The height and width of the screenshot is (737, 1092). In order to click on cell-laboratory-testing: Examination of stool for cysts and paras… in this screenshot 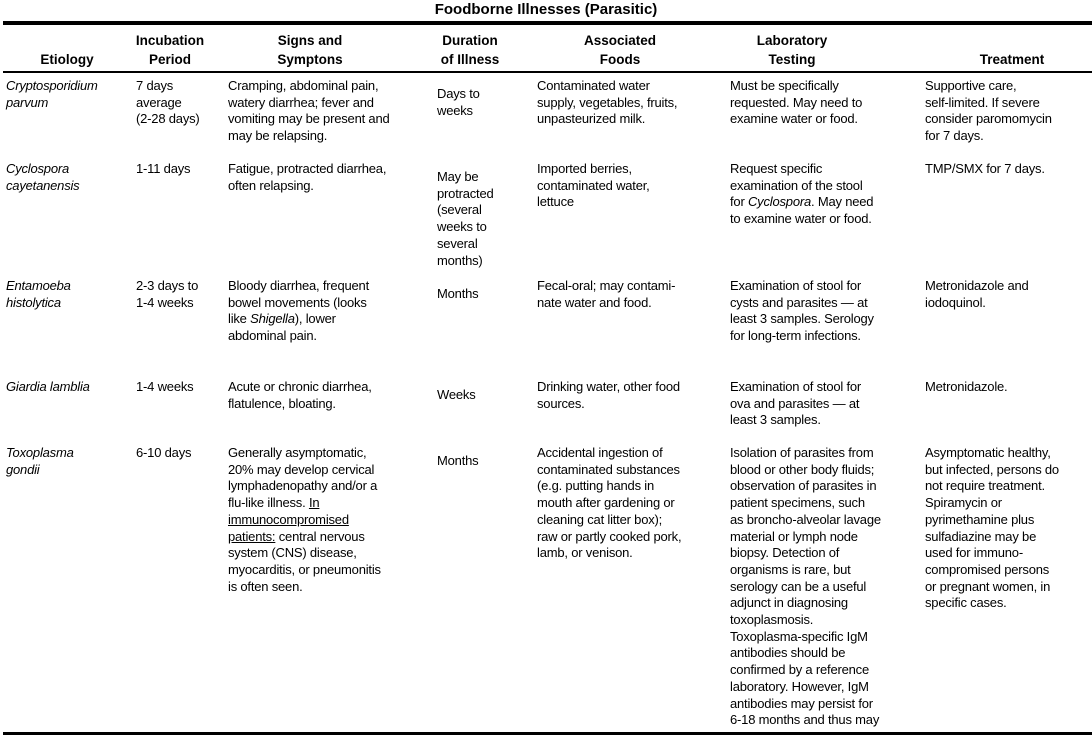, I will do `click(802, 311)`.